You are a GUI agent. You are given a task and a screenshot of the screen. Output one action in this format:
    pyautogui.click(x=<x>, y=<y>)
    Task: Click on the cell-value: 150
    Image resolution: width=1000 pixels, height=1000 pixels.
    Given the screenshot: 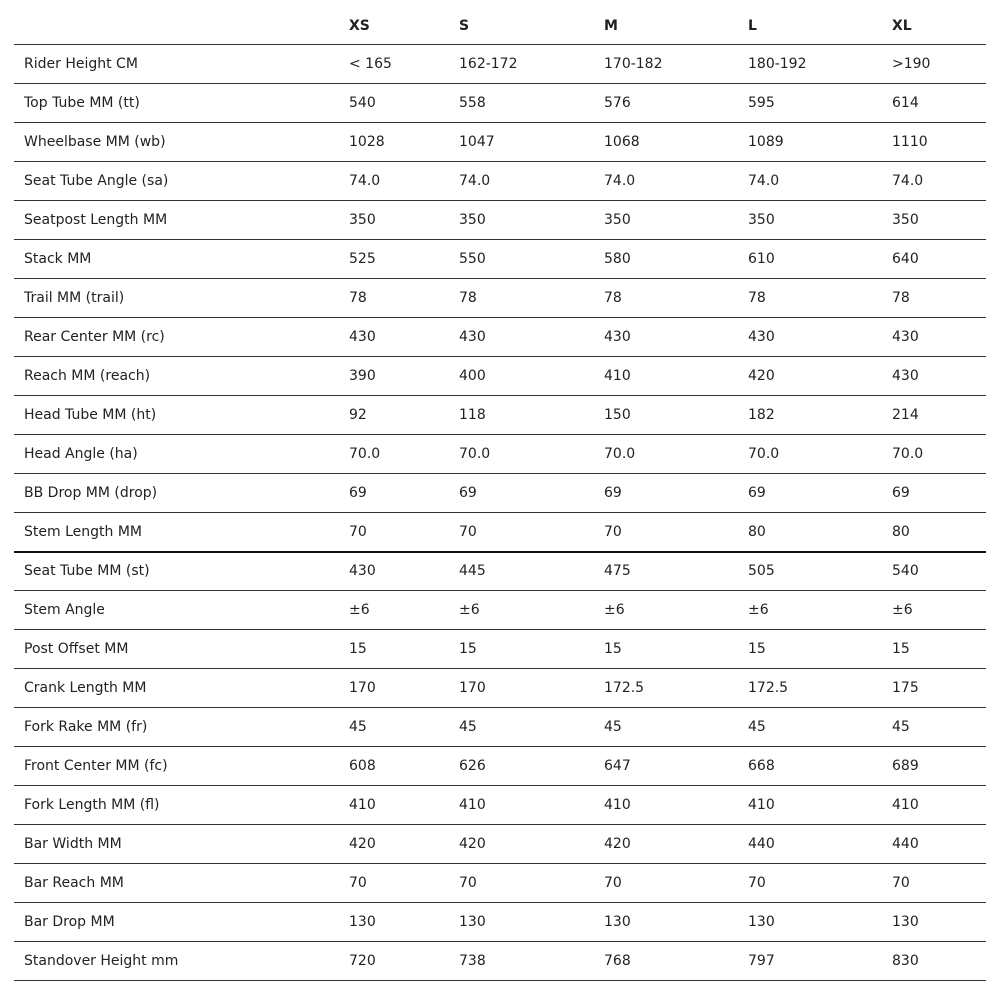 What is the action you would take?
    pyautogui.click(x=617, y=415)
    